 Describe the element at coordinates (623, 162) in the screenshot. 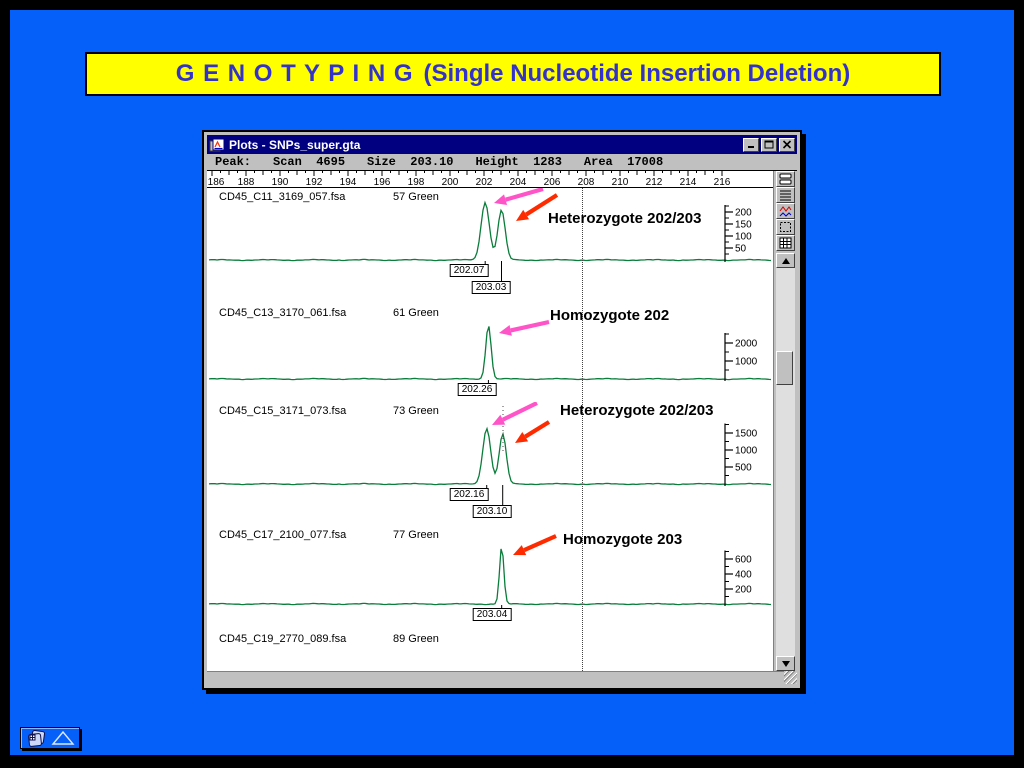

I see `status-area: Area 17008` at that location.